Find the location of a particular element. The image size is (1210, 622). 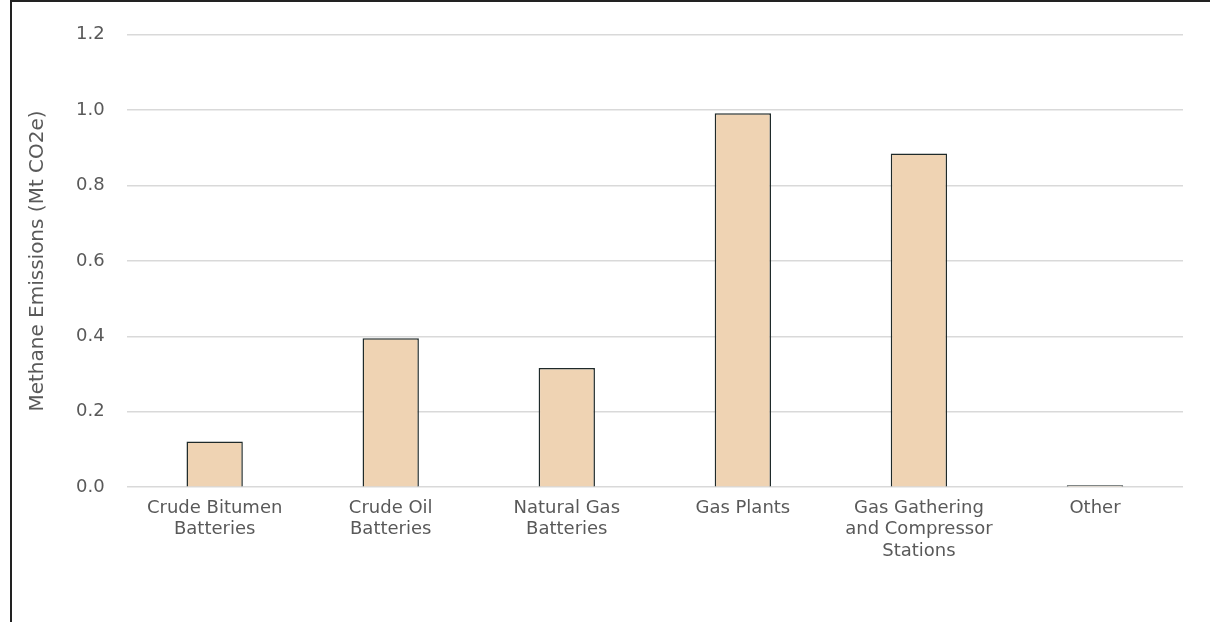

y-axis-title: Methane Emissions (Mt CO2e) is located at coordinates (36, 261).